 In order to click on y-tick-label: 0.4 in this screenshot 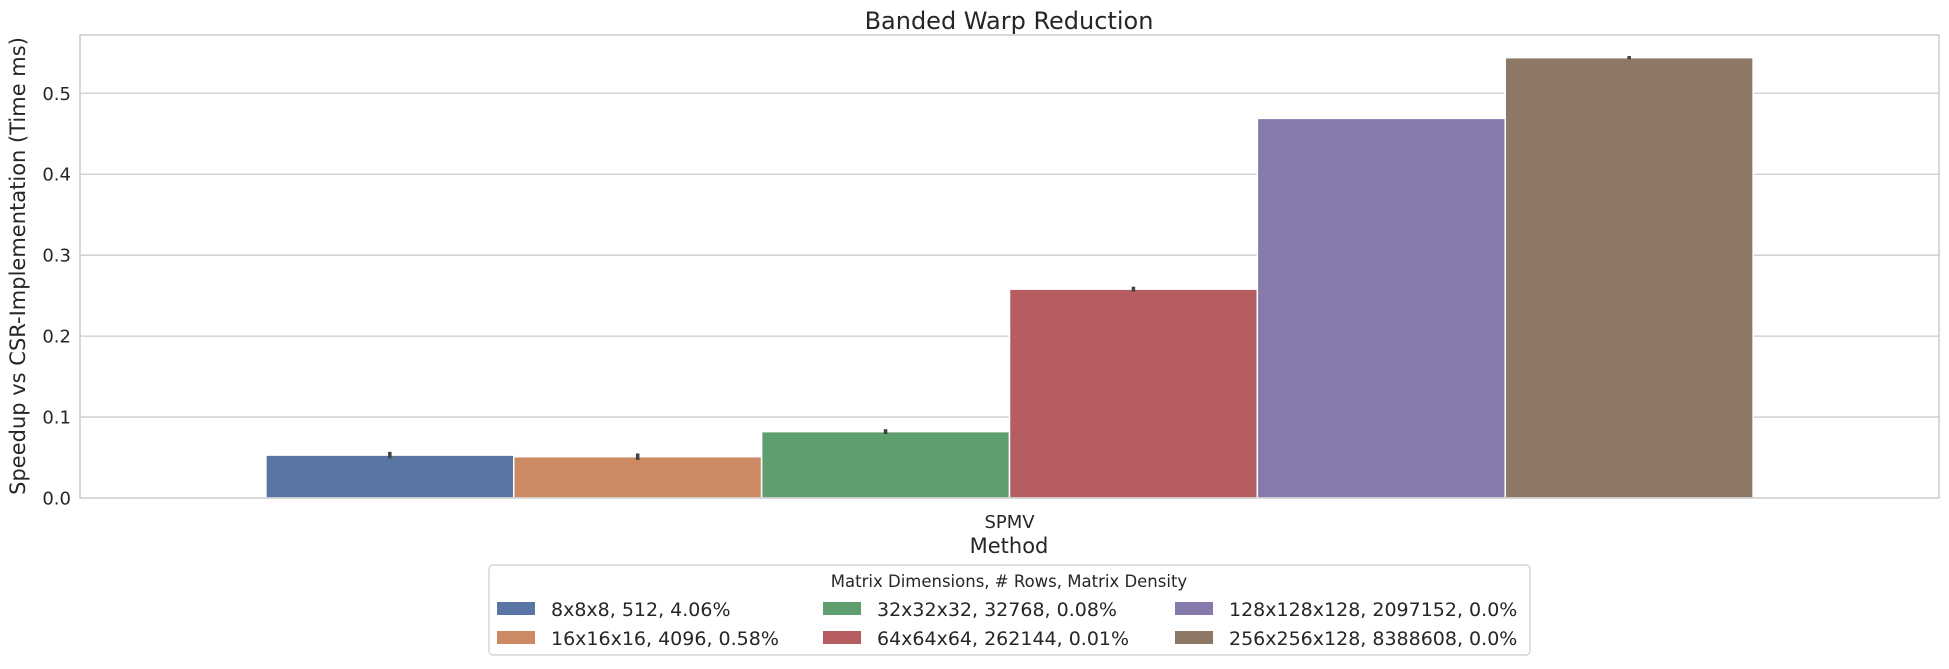, I will do `click(56, 175)`.